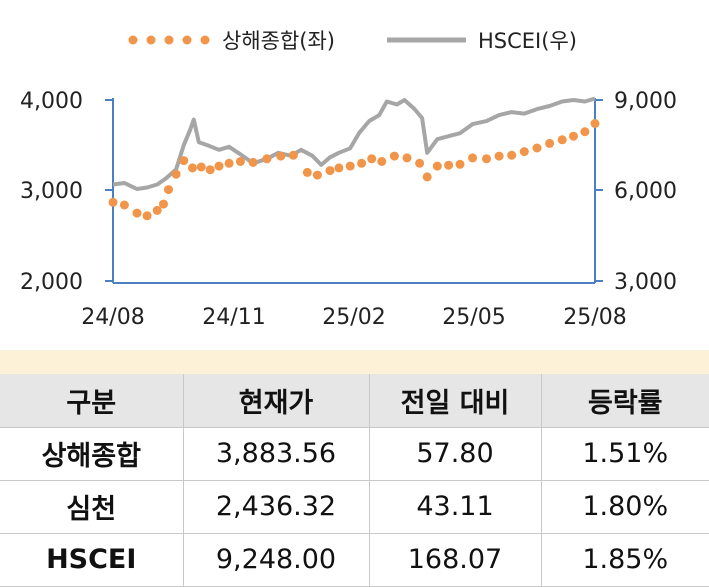  What do you see at coordinates (92, 453) in the screenshot?
I see `row-name: 상해종합` at bounding box center [92, 453].